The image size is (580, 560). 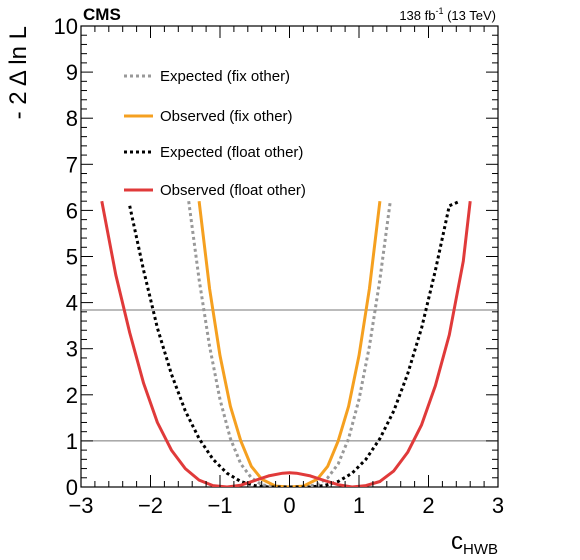 What do you see at coordinates (428, 505) in the screenshot?
I see `x-tick-label: 2` at bounding box center [428, 505].